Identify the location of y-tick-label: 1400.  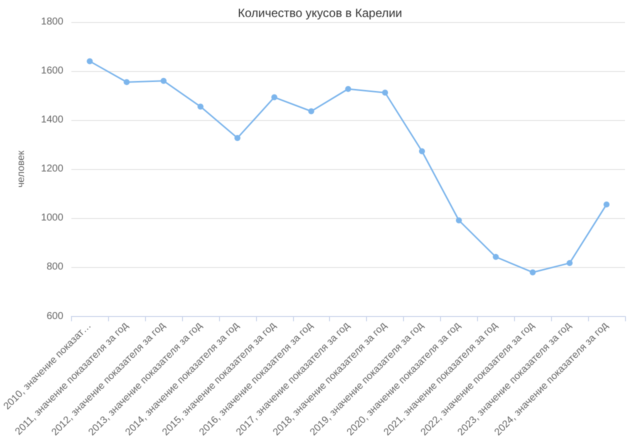
(52, 120).